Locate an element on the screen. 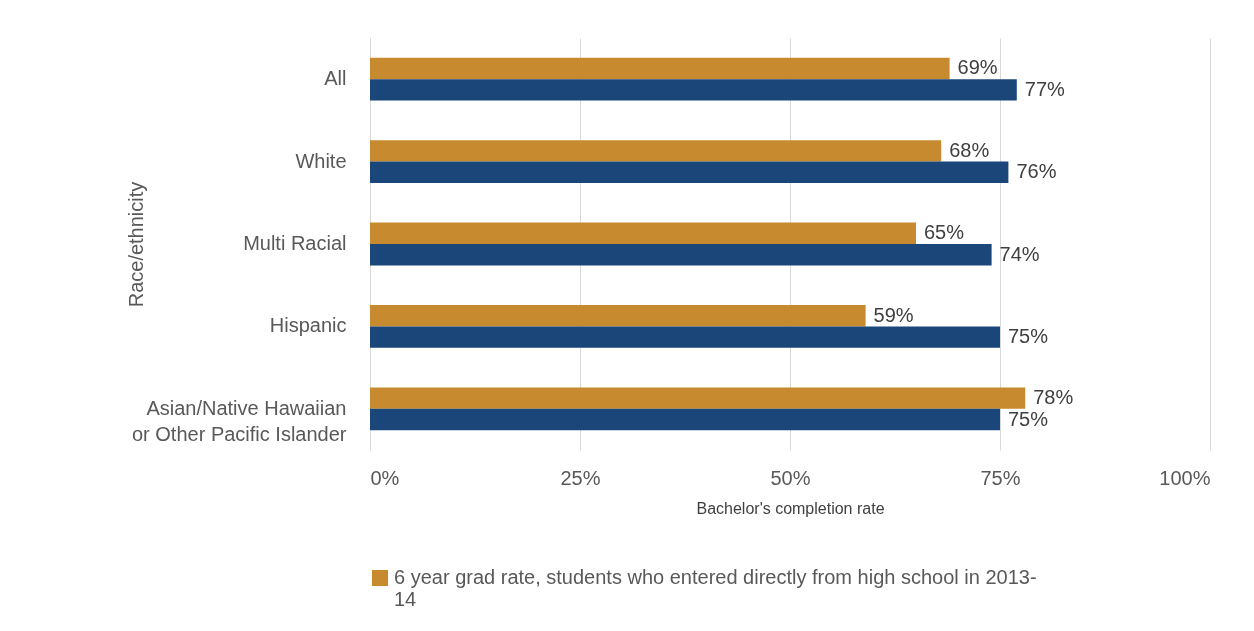 This screenshot has height=631, width=1254. data-label: 78% is located at coordinates (1053, 397).